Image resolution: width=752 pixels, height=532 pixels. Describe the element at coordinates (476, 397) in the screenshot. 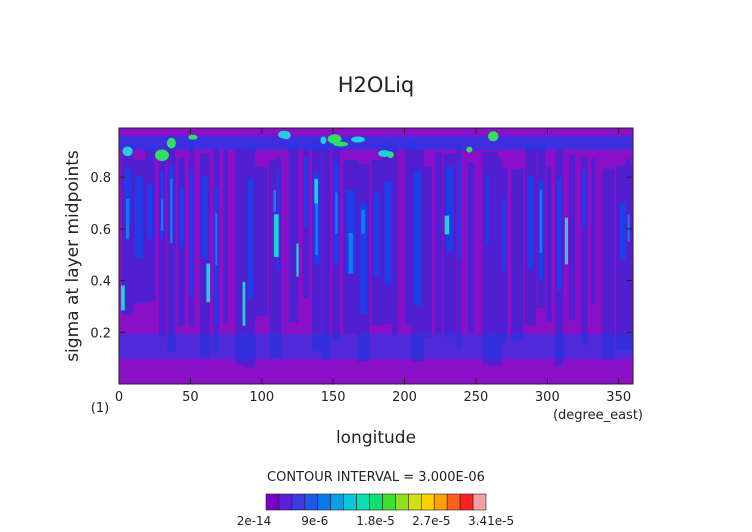

I see `x-tick-label: 250` at that location.